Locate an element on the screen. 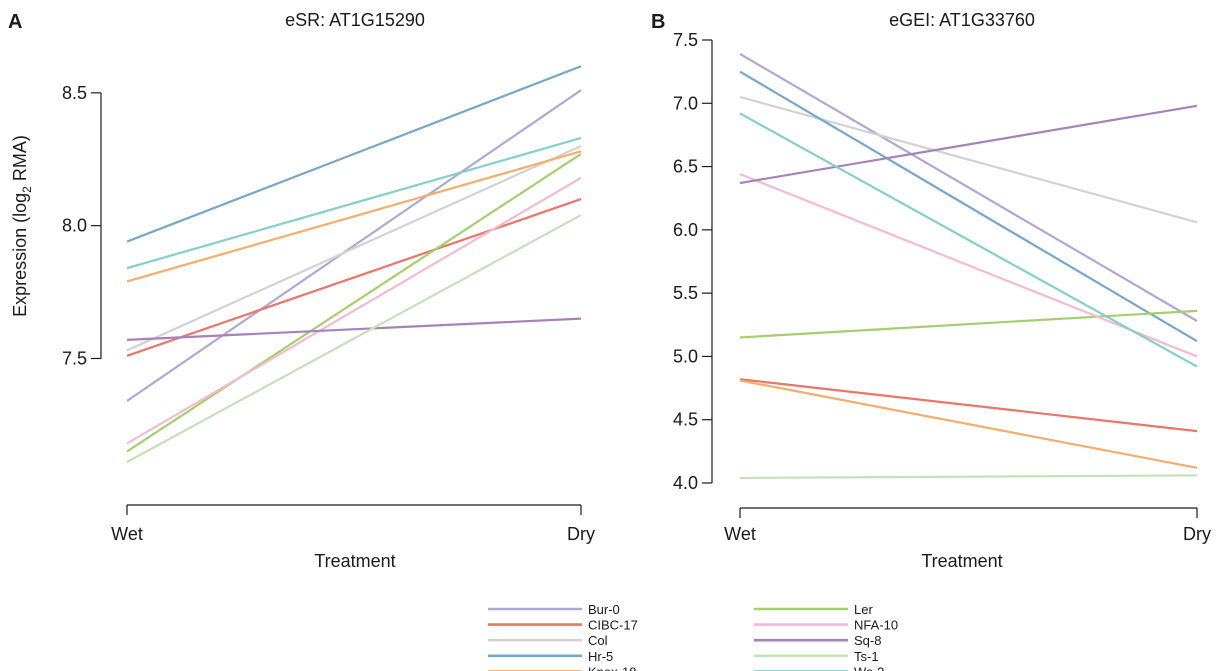  y-tick-label: 7.0 is located at coordinates (685, 103).